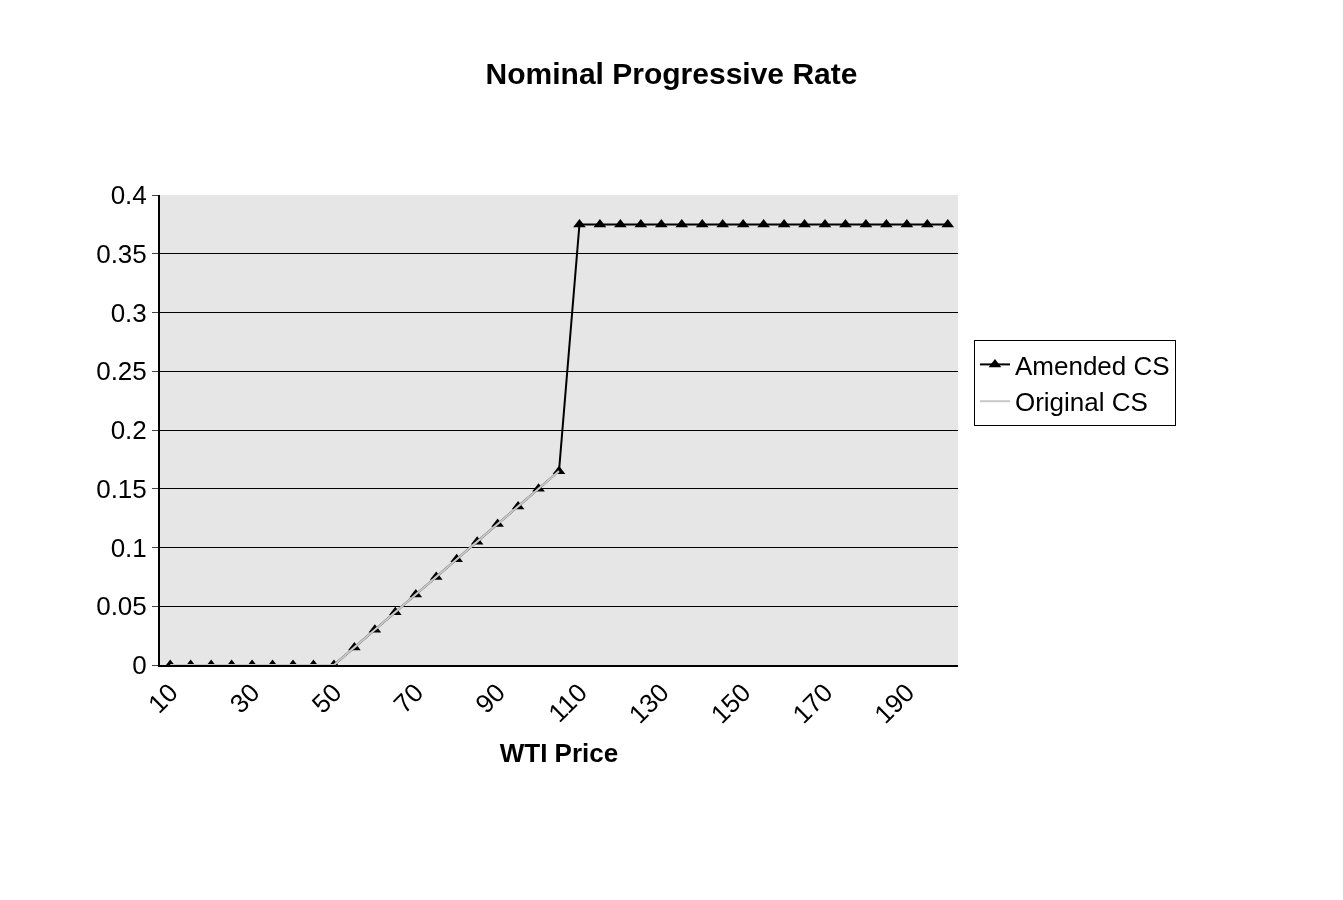 This screenshot has height=900, width=1343. I want to click on legend-label: Amended CS, so click(1092, 365).